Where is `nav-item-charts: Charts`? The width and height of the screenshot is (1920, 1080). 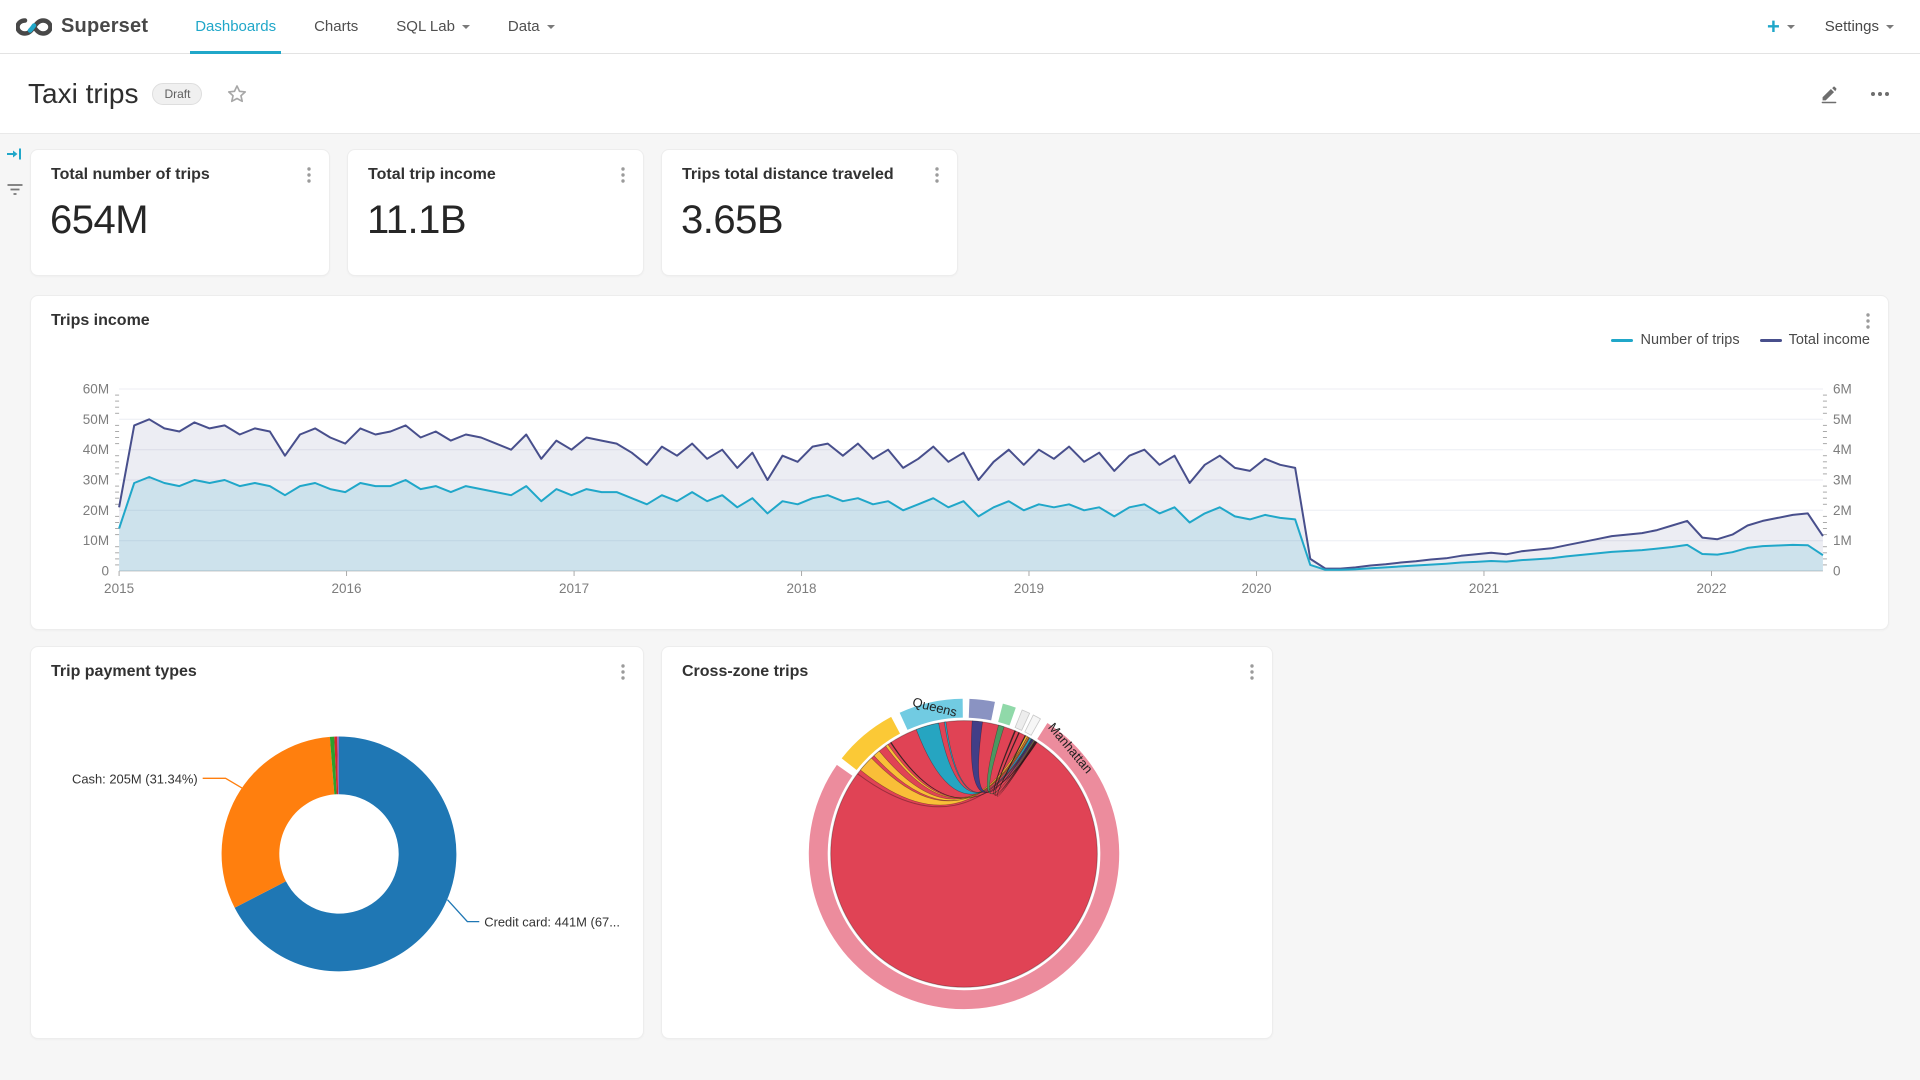
nav-item-charts: Charts is located at coordinates (336, 26).